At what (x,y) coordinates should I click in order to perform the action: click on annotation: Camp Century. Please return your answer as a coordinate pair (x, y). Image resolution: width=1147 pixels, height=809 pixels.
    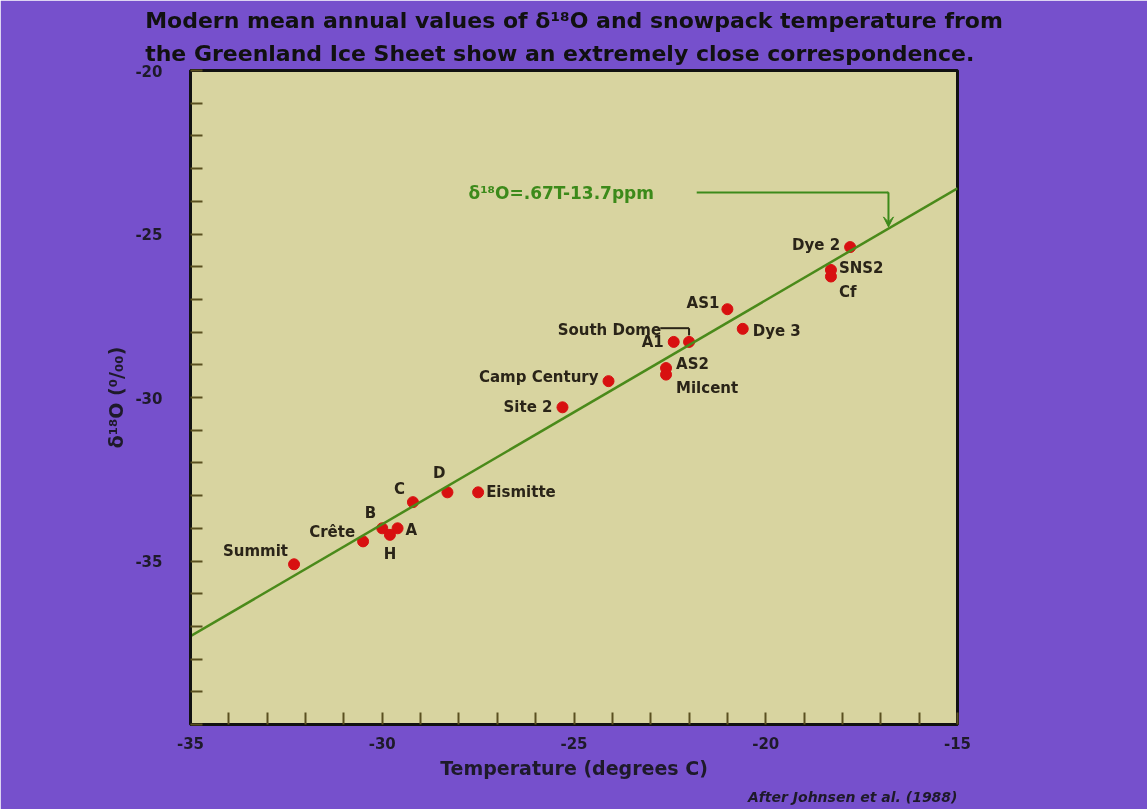
    Looking at the image, I should click on (538, 377).